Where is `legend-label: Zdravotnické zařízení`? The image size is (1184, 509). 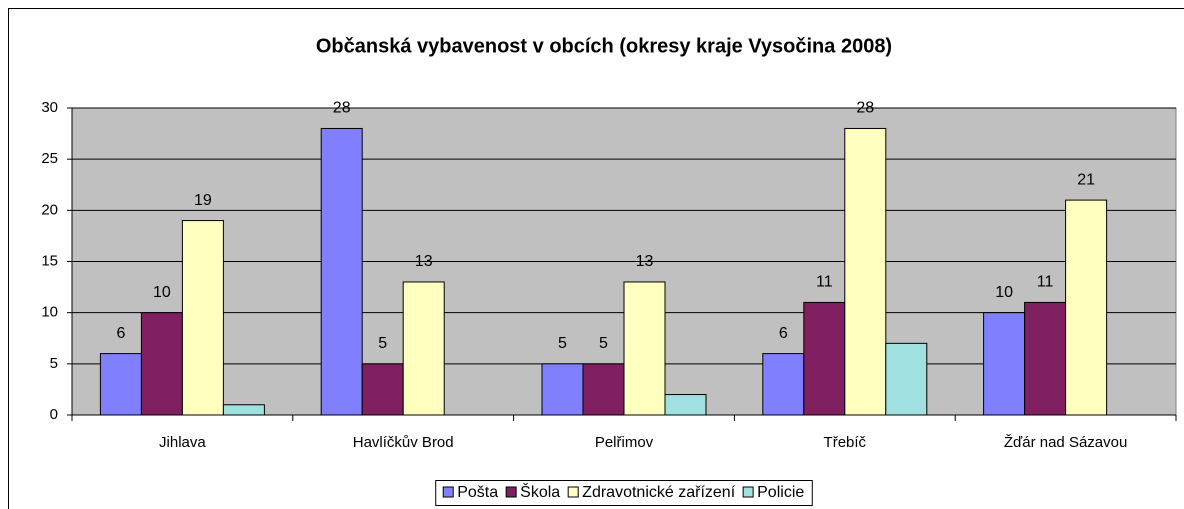
legend-label: Zdravotnické zařízení is located at coordinates (659, 492).